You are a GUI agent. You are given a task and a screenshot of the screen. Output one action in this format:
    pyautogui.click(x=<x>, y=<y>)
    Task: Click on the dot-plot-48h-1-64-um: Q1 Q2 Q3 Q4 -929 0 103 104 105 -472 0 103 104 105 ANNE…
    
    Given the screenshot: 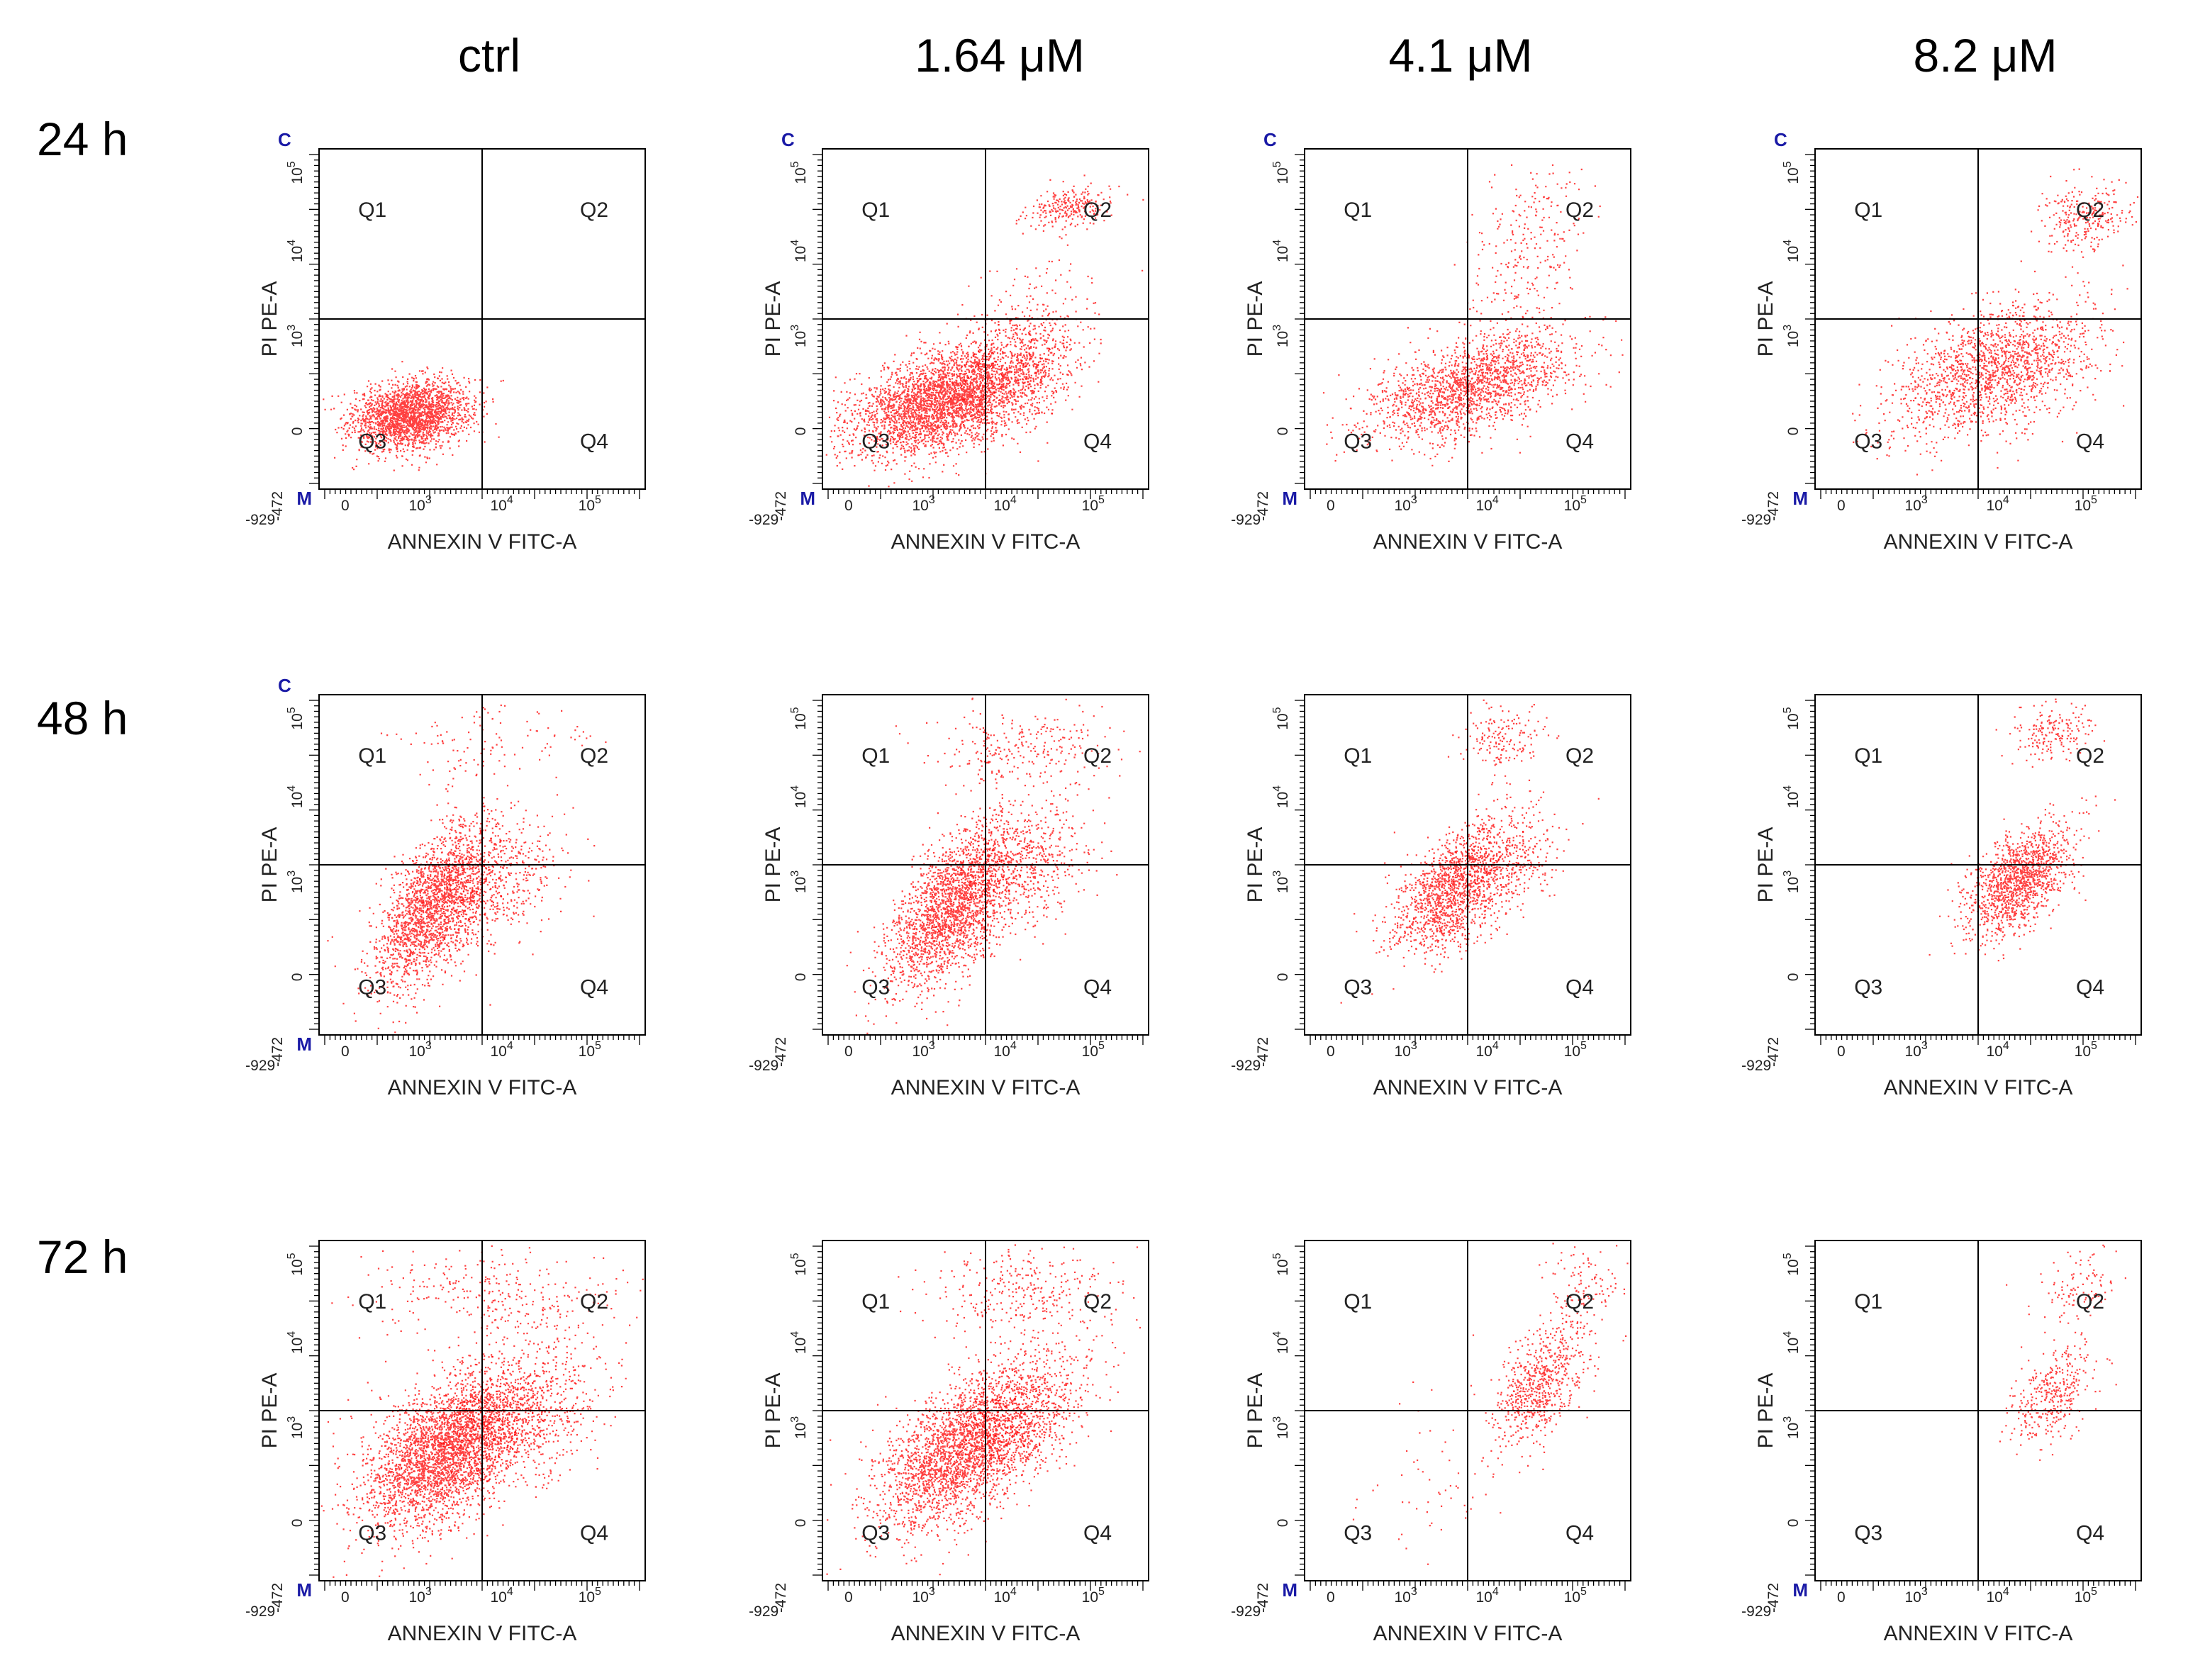 What is the action you would take?
    pyautogui.click(x=964, y=908)
    